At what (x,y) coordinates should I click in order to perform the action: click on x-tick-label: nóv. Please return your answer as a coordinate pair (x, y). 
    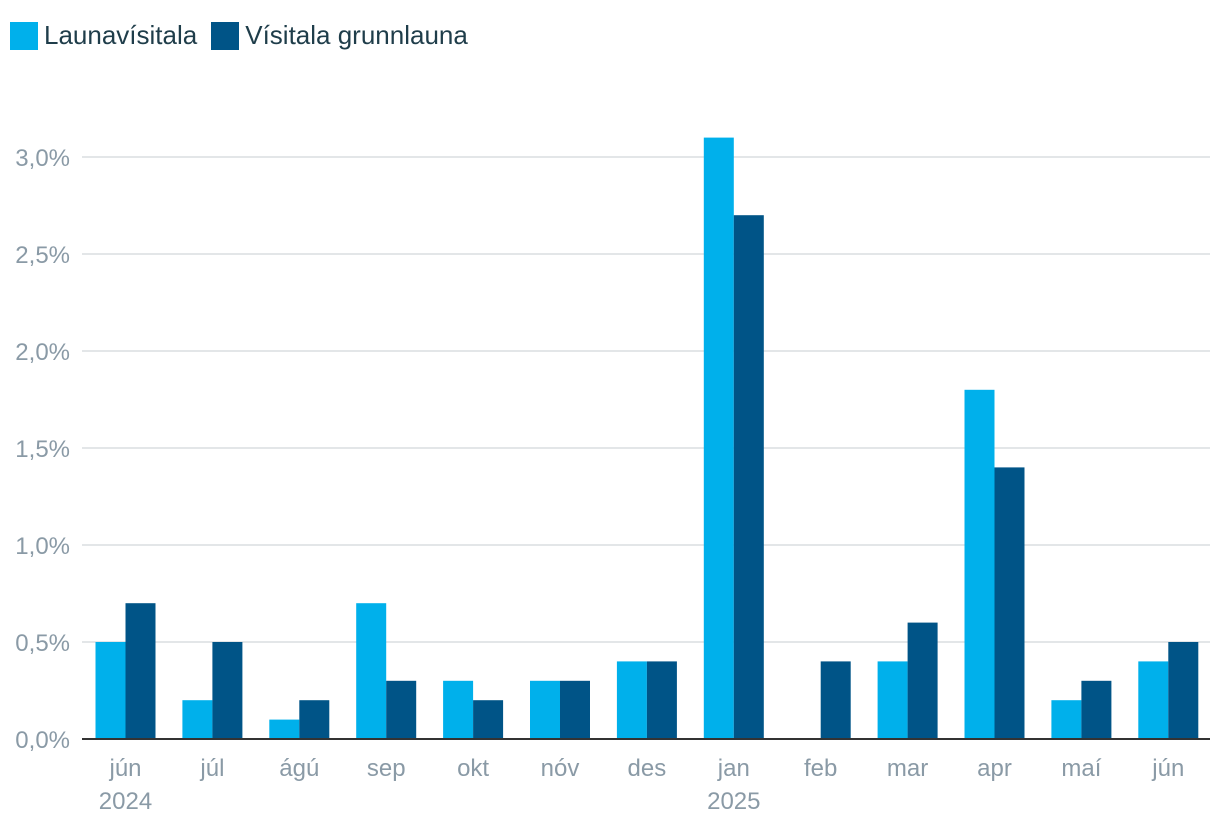
    Looking at the image, I should click on (560, 768).